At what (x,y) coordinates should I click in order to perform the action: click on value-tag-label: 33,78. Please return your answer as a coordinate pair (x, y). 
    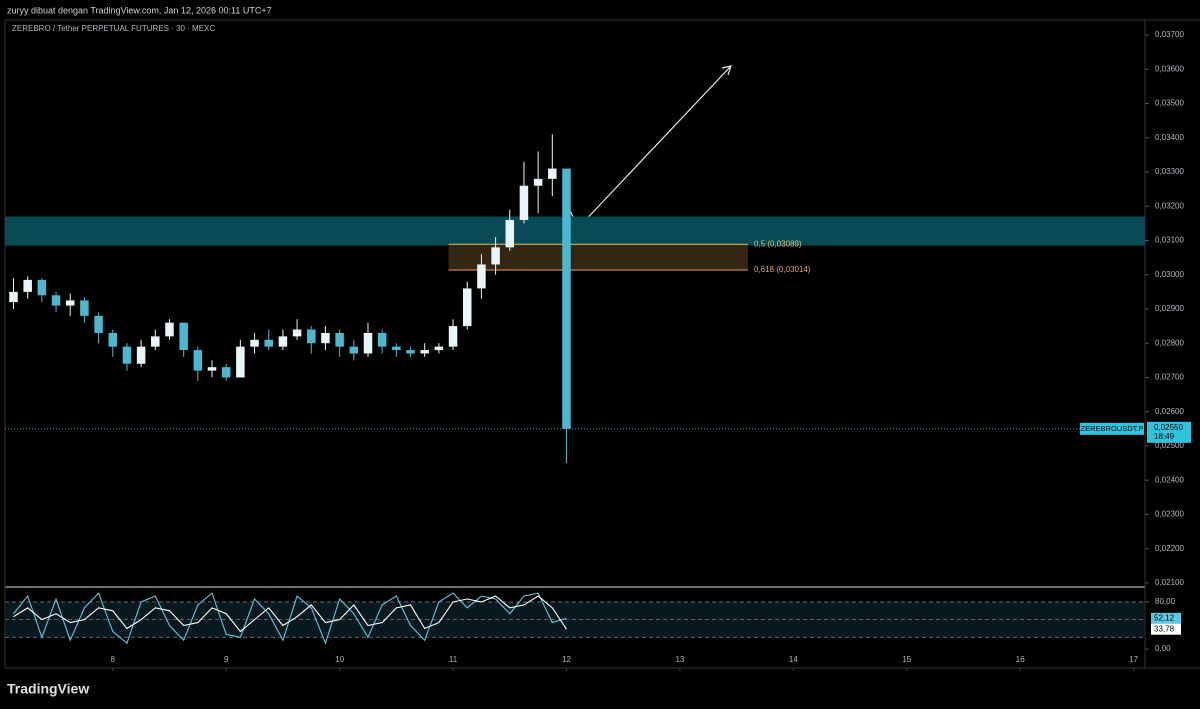
    Looking at the image, I should click on (1164, 628).